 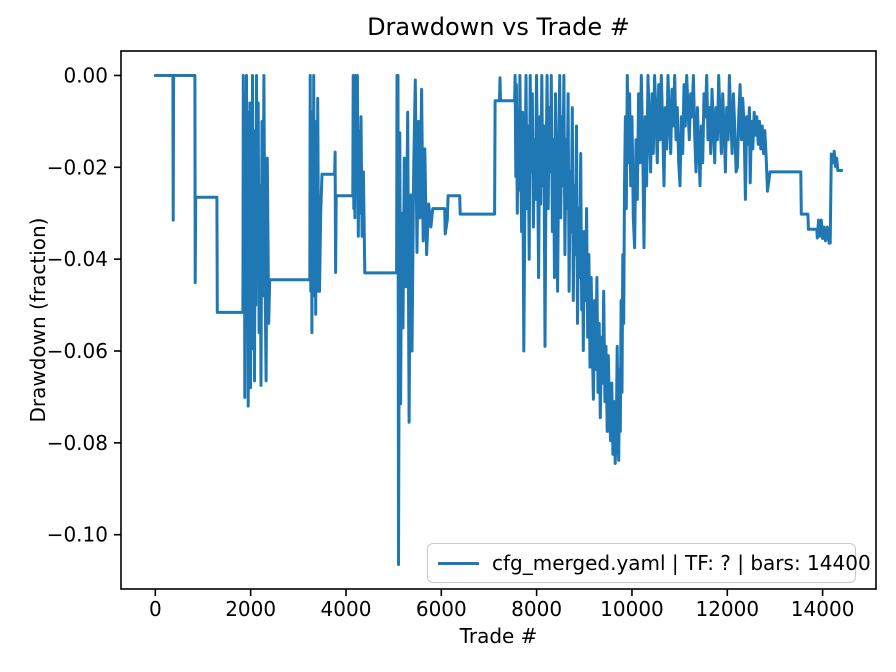 What do you see at coordinates (77, 167) in the screenshot?
I see `y-tick-label: −0.02` at bounding box center [77, 167].